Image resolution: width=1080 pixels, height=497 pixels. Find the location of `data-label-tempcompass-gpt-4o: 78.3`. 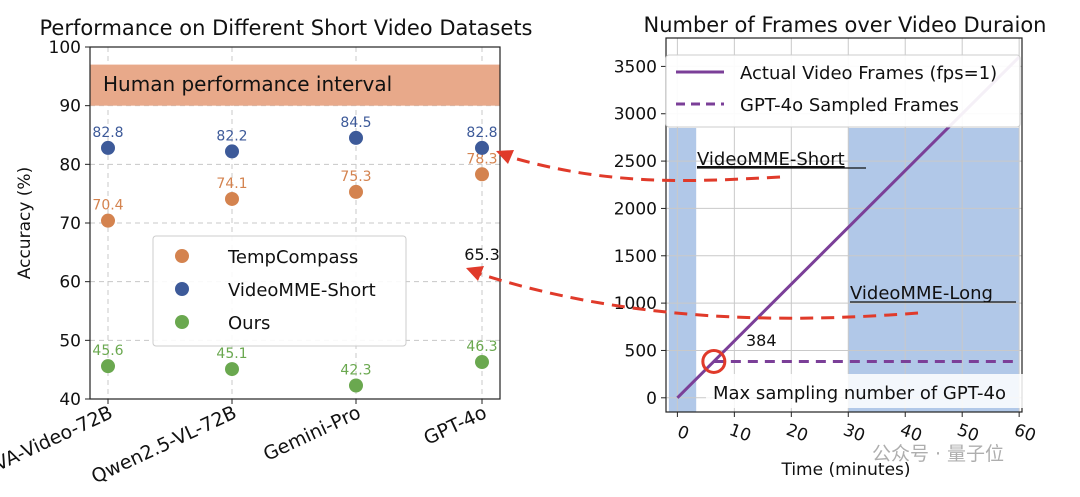

data-label-tempcompass-gpt-4o: 78.3 is located at coordinates (481, 159).